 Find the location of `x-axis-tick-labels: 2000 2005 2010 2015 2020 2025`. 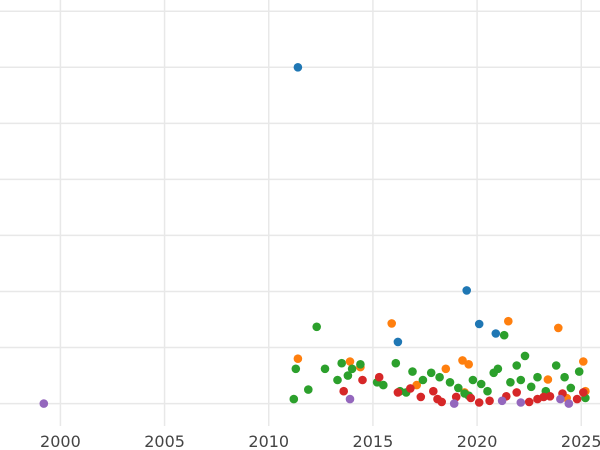

x-axis-tick-labels: 2000 2005 2010 2015 2020 2025 is located at coordinates (320, 441).